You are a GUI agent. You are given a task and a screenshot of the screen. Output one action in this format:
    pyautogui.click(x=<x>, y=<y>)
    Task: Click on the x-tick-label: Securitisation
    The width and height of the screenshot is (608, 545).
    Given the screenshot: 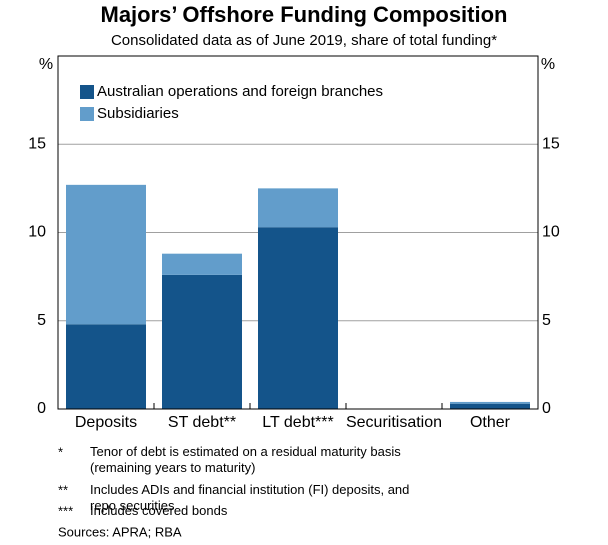 What is the action you would take?
    pyautogui.click(x=394, y=422)
    